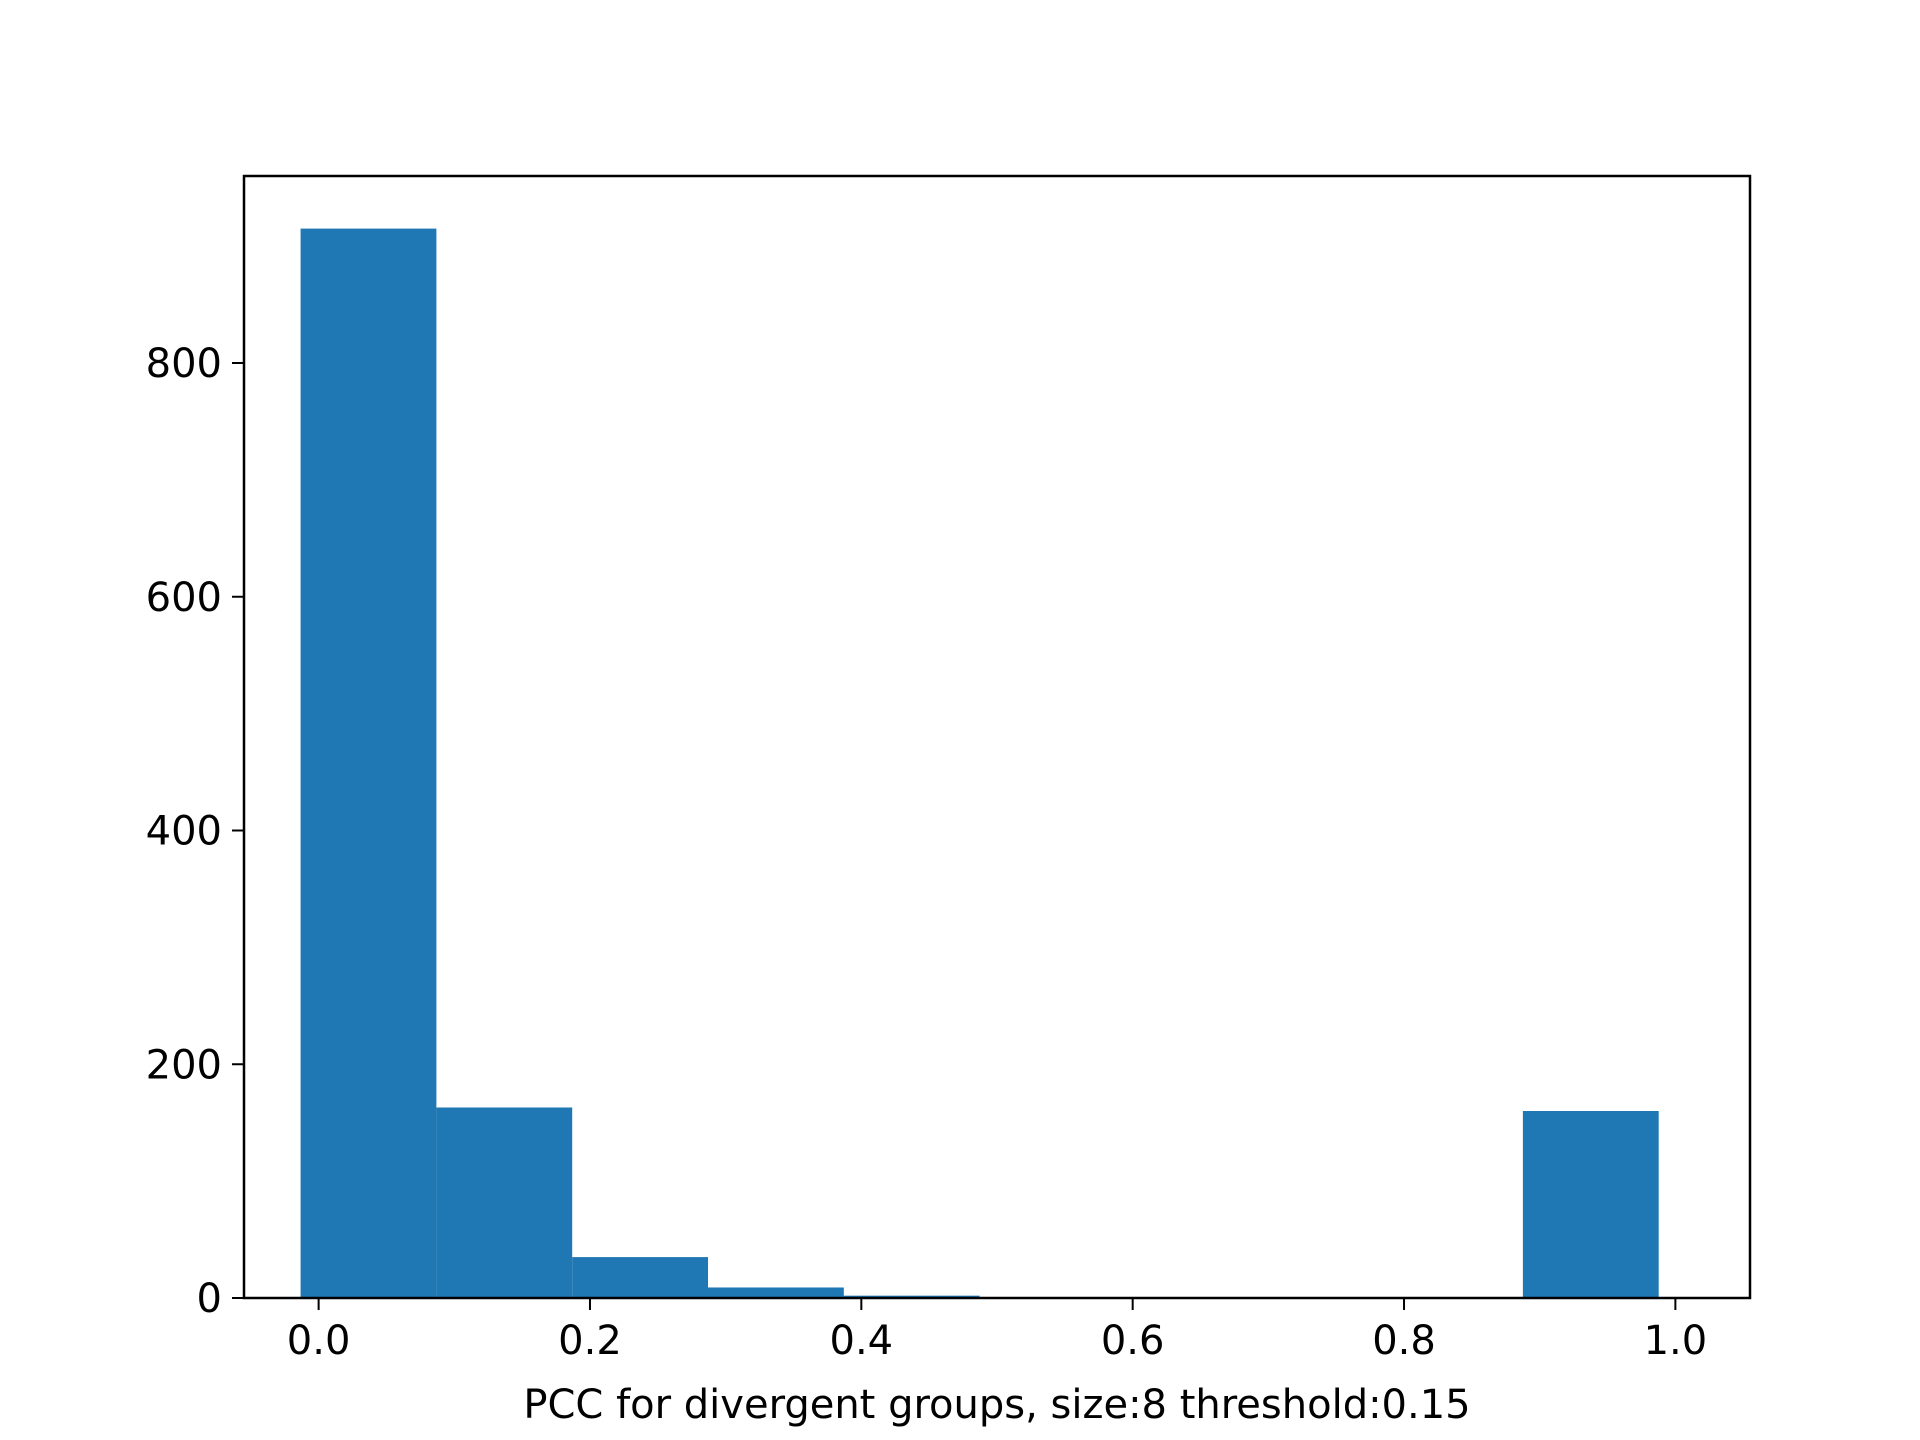 The width and height of the screenshot is (1920, 1440). What do you see at coordinates (862, 1341) in the screenshot?
I see `x-tick-label: 0.4` at bounding box center [862, 1341].